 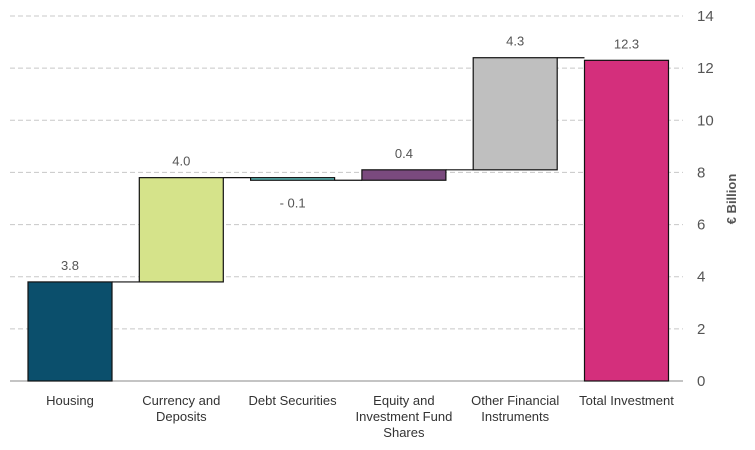 I want to click on x-tick-label: Other Financial Instruments, so click(x=515, y=408).